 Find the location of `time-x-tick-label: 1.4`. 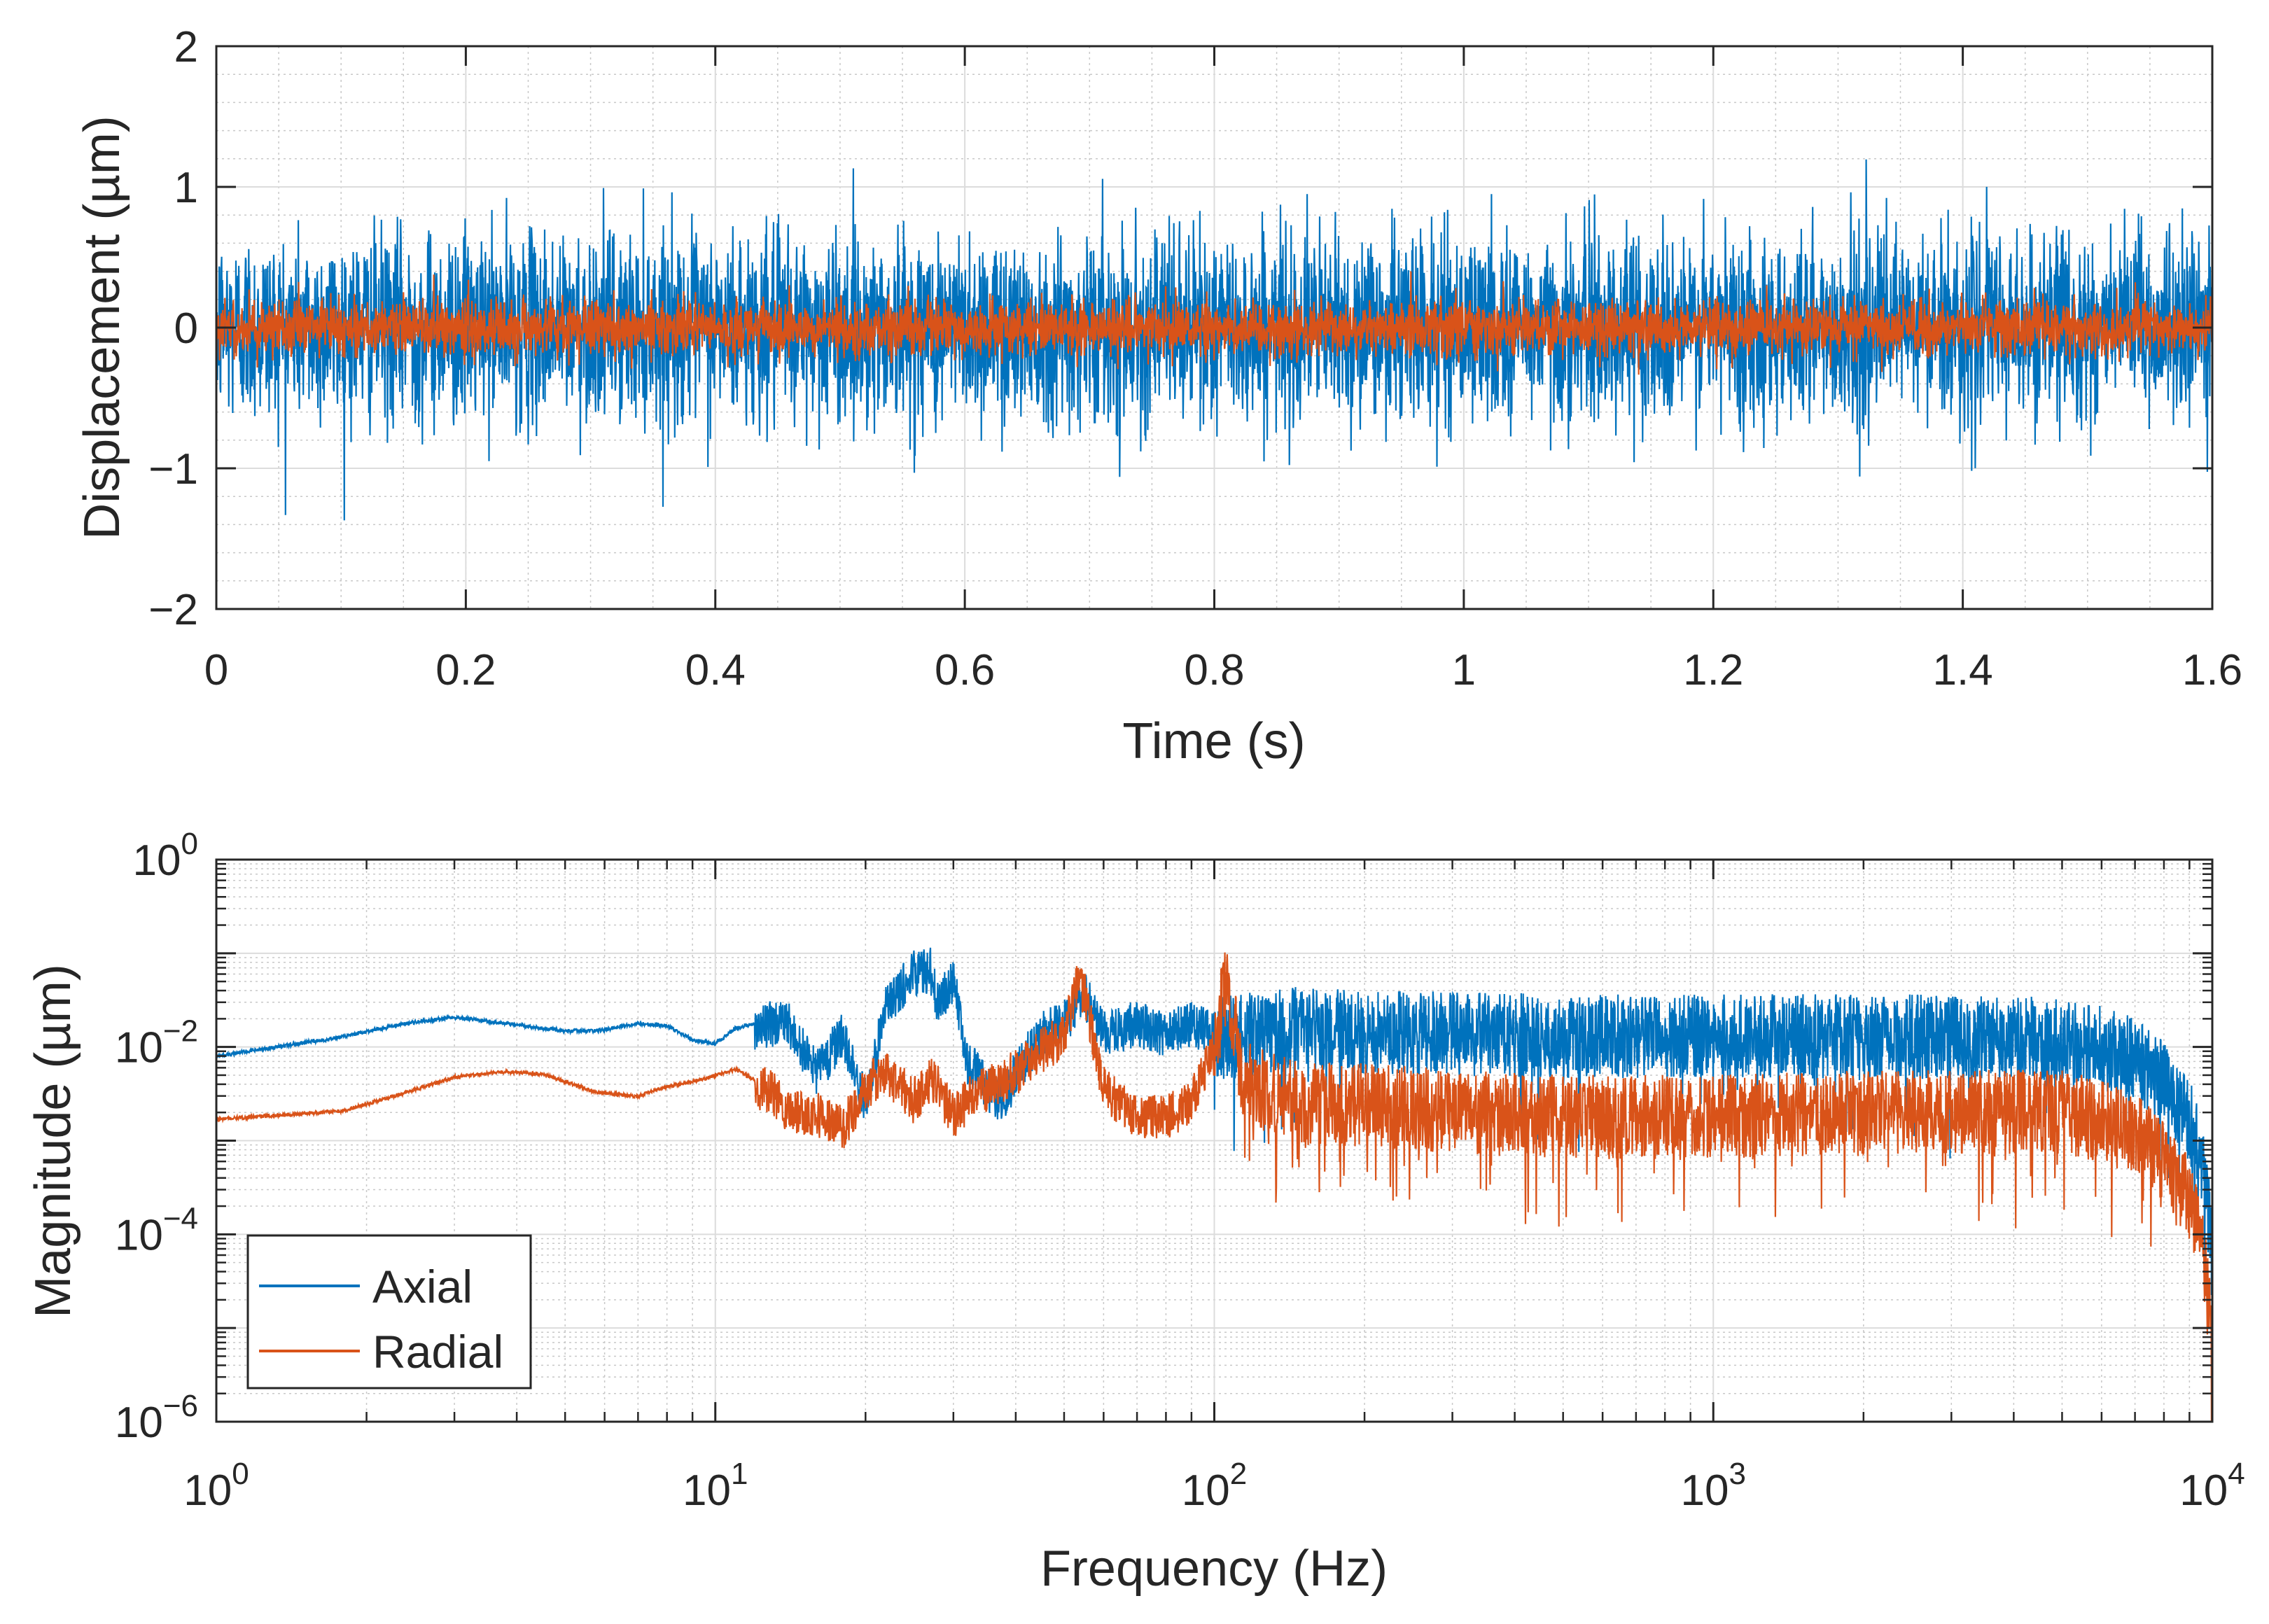

time-x-tick-label: 1.4 is located at coordinates (1963, 670).